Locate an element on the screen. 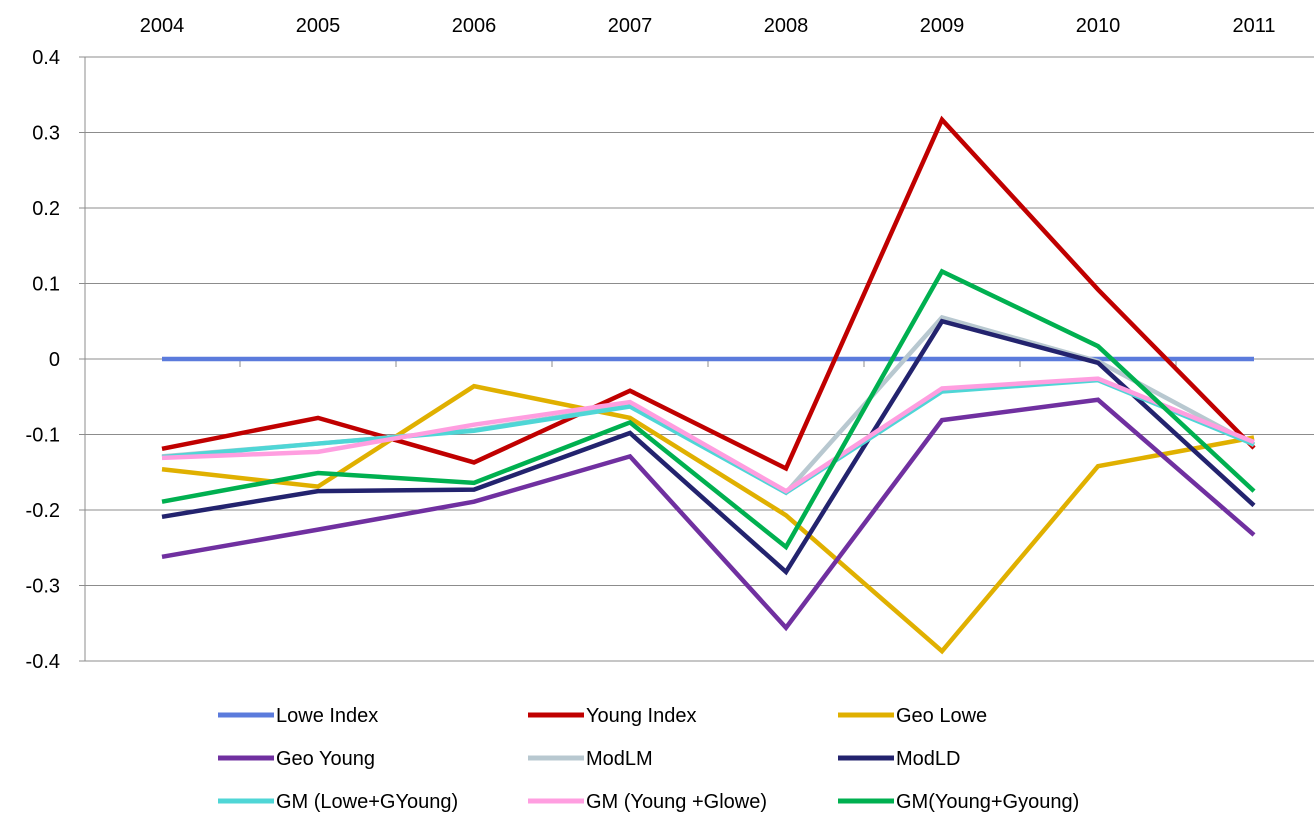 The image size is (1314, 819). x-tick-label: 2004 is located at coordinates (162, 26).